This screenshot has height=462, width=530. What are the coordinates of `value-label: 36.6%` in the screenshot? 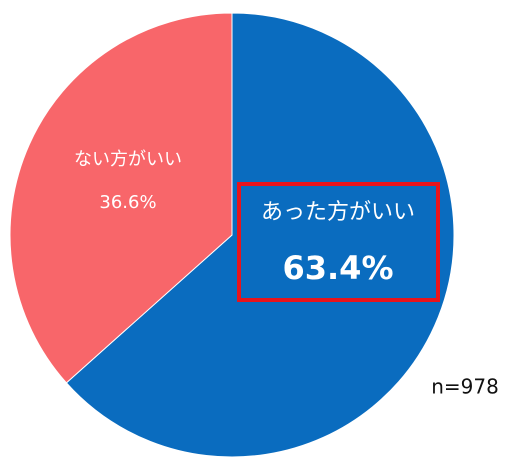 It's located at (127, 202).